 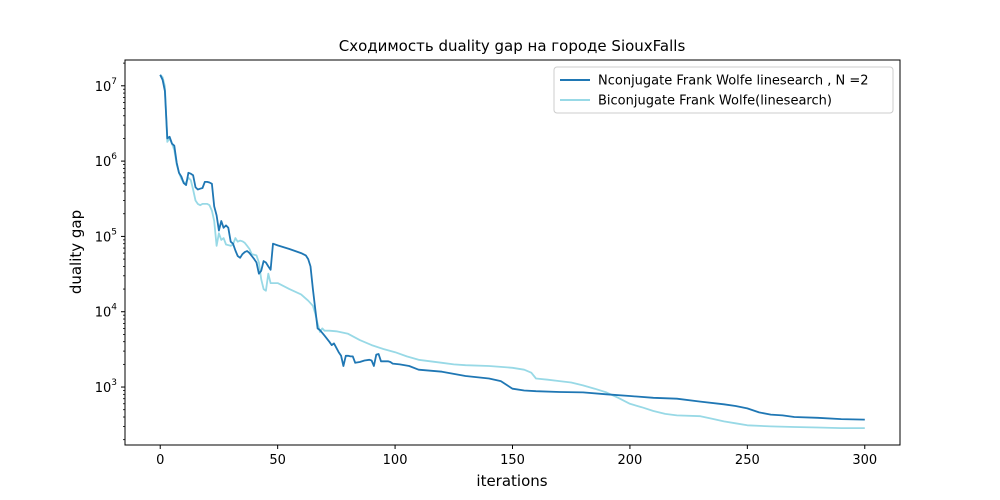 I want to click on y-tick-exponent: 7, so click(x=114, y=82).